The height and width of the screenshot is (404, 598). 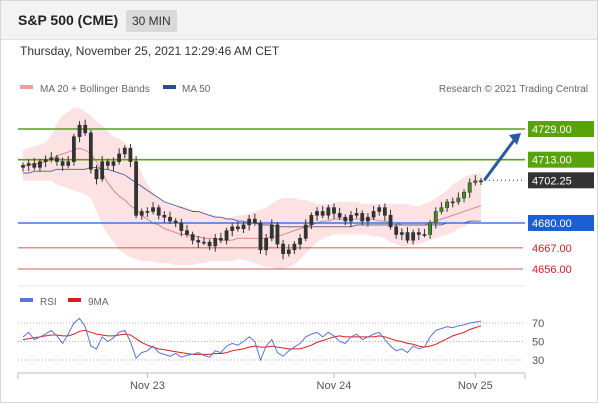 What do you see at coordinates (74, 300) in the screenshot?
I see `ma9-legend-swatch` at bounding box center [74, 300].